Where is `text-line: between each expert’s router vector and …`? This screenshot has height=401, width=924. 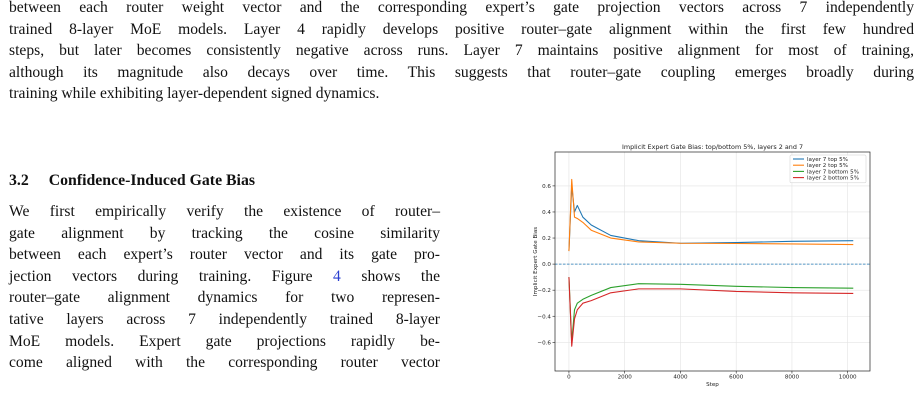
text-line: between each expert’s router vector and … is located at coordinates (224, 255).